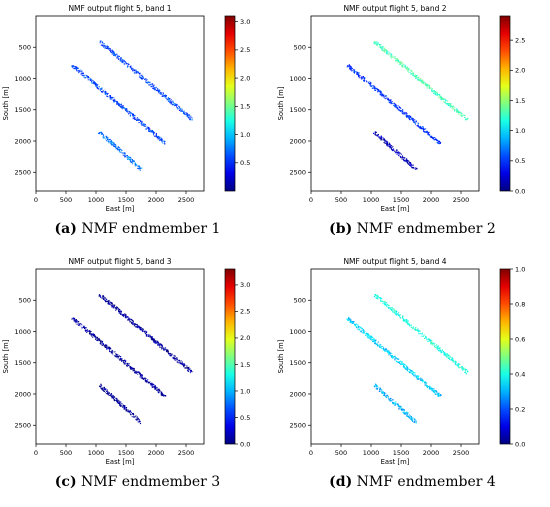 The image size is (550, 507). Describe the element at coordinates (520, 409) in the screenshot. I see `colorbar-tick-label: 0.2` at that location.